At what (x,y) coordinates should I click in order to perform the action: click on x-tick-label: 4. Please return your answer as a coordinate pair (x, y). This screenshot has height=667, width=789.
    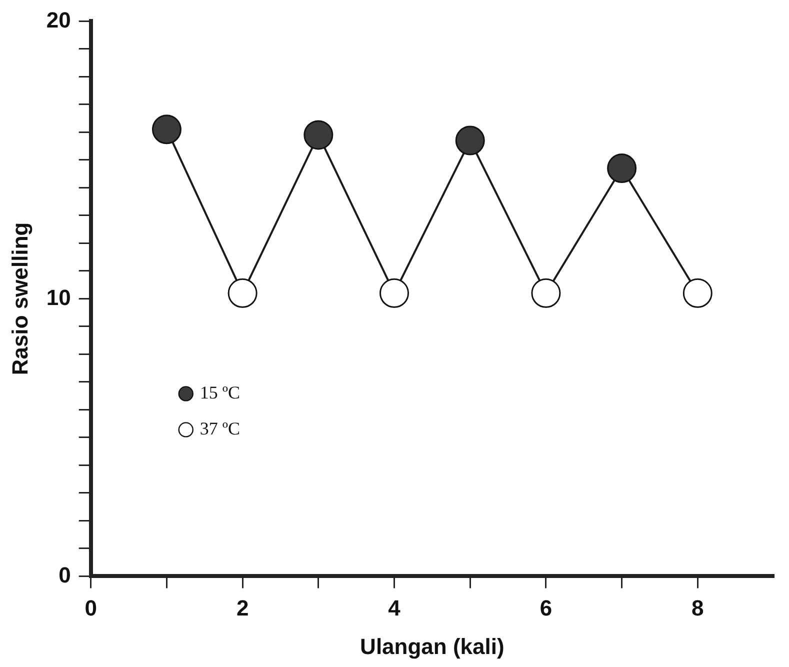
    Looking at the image, I should click on (395, 607).